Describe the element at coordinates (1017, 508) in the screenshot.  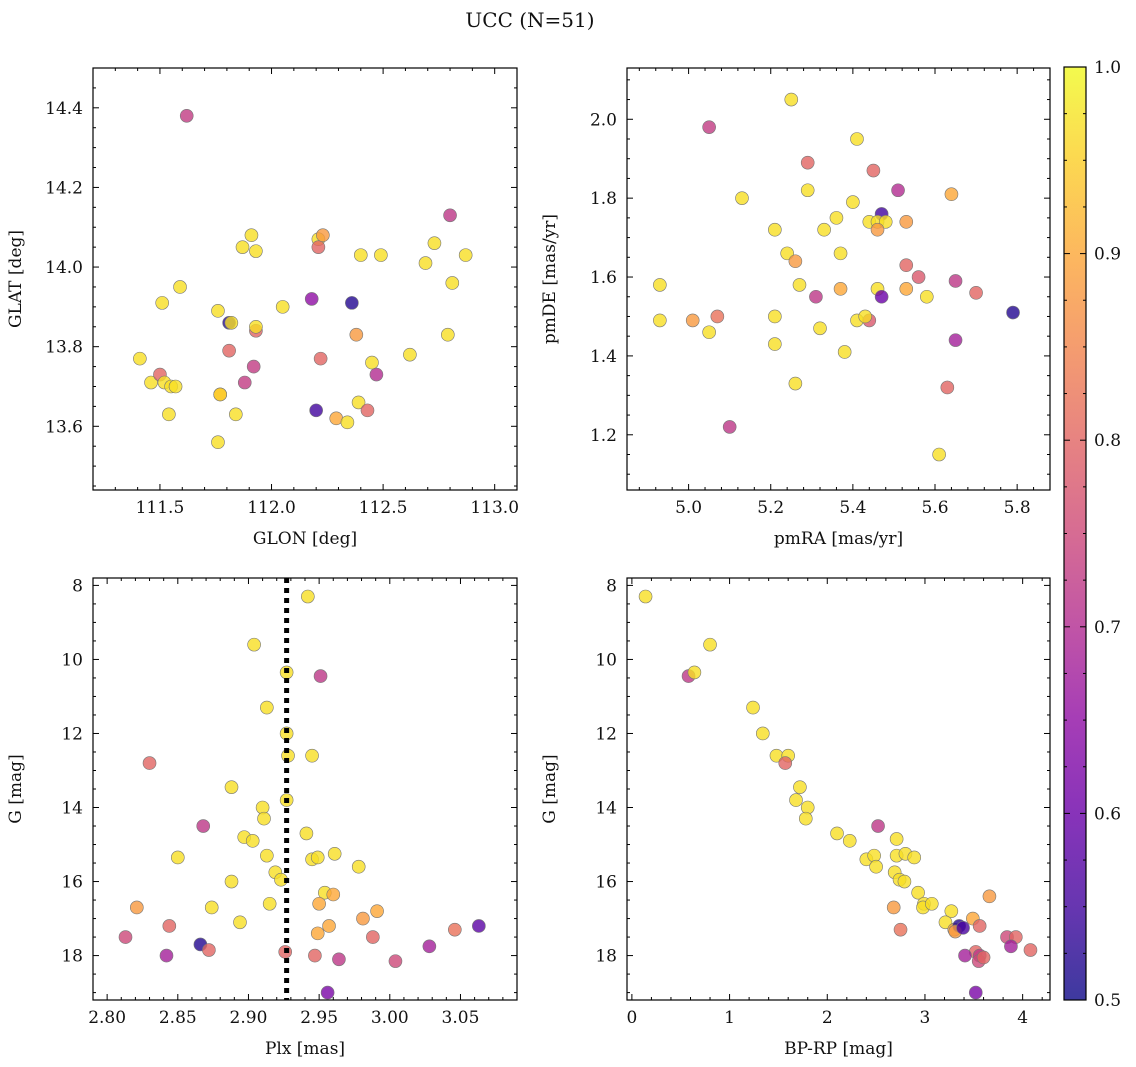
I see `x-tick-label: 5.8` at that location.